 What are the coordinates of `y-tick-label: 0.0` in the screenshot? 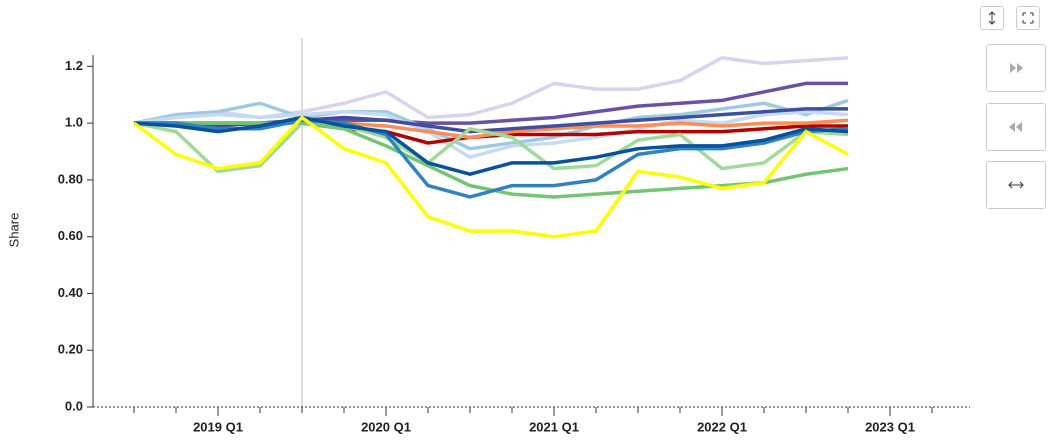 It's located at (74, 405).